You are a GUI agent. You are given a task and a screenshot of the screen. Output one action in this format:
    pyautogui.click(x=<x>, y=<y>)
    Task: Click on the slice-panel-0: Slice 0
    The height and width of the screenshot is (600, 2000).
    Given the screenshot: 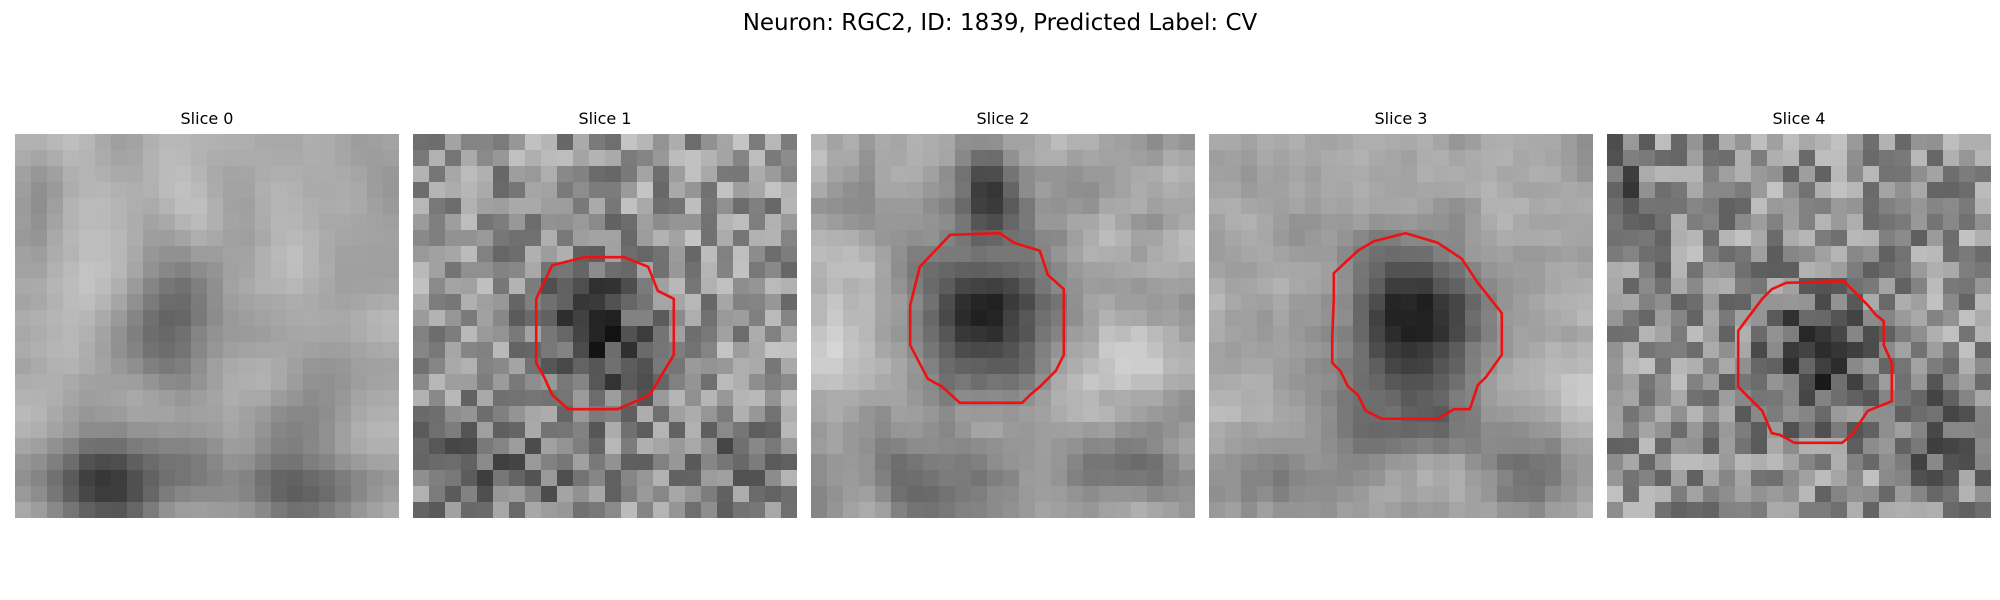 What is the action you would take?
    pyautogui.click(x=207, y=313)
    